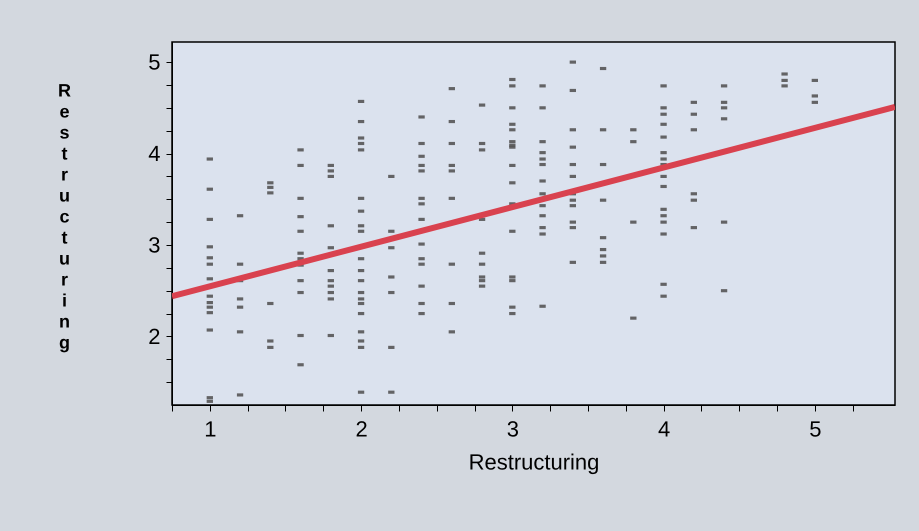 The height and width of the screenshot is (531, 919). I want to click on x-tick-label: 4, so click(664, 429).